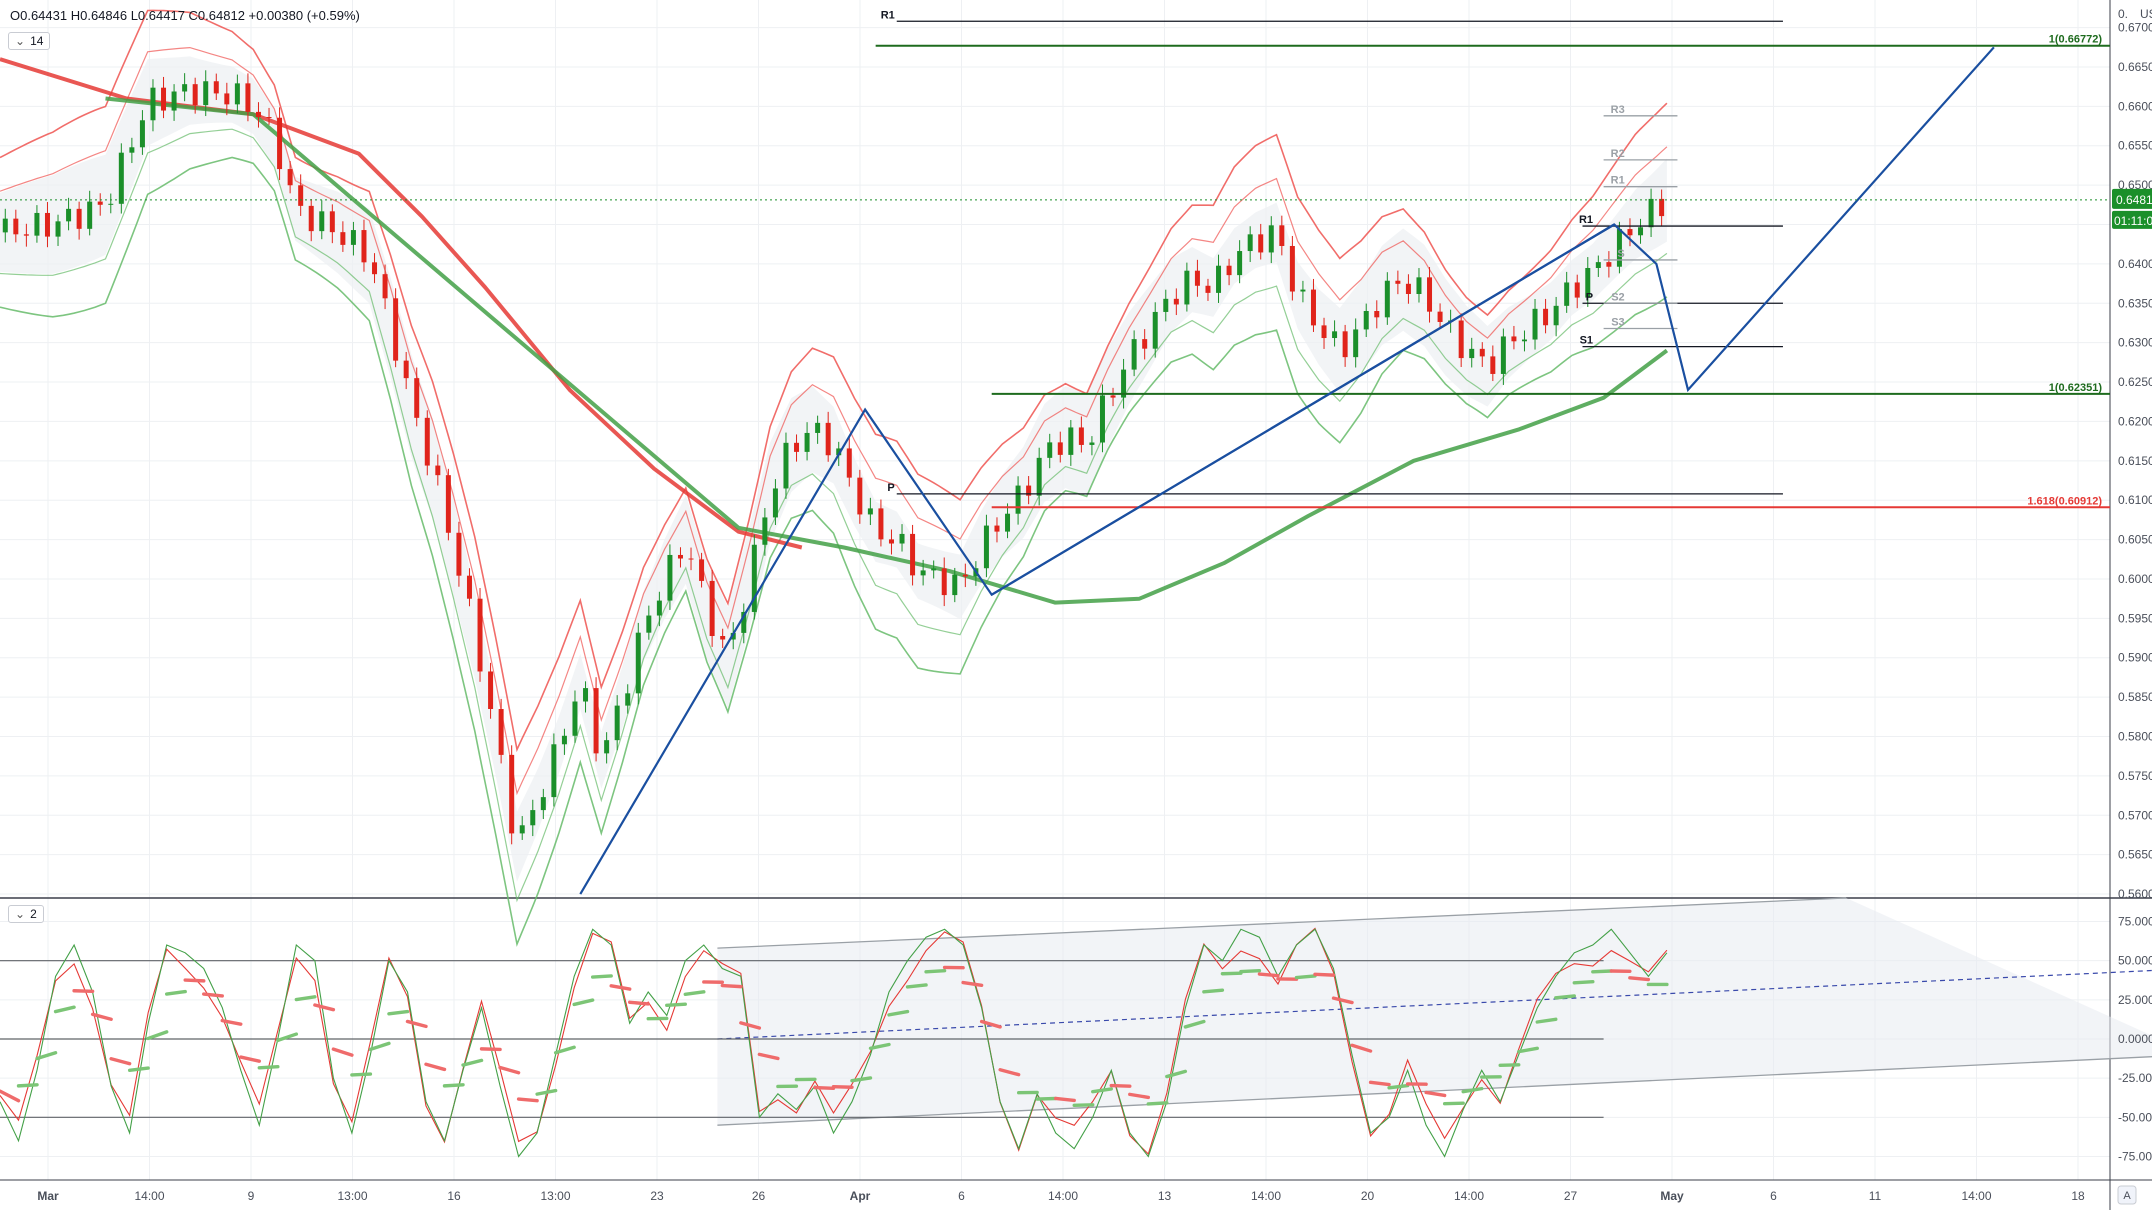  I want to click on pivot-label: S, so click(1620, 254).